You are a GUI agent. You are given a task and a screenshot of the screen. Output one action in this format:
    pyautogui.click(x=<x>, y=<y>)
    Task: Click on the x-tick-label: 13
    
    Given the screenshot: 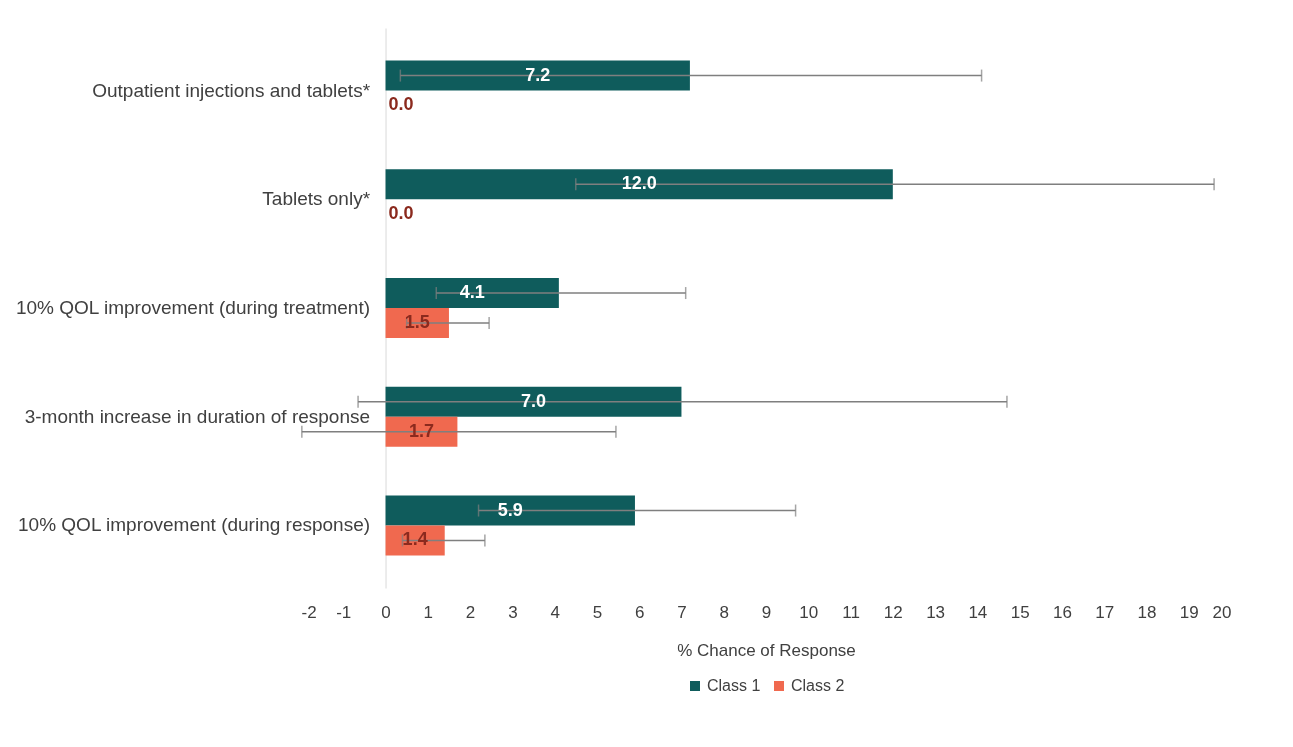 What is the action you would take?
    pyautogui.click(x=936, y=612)
    